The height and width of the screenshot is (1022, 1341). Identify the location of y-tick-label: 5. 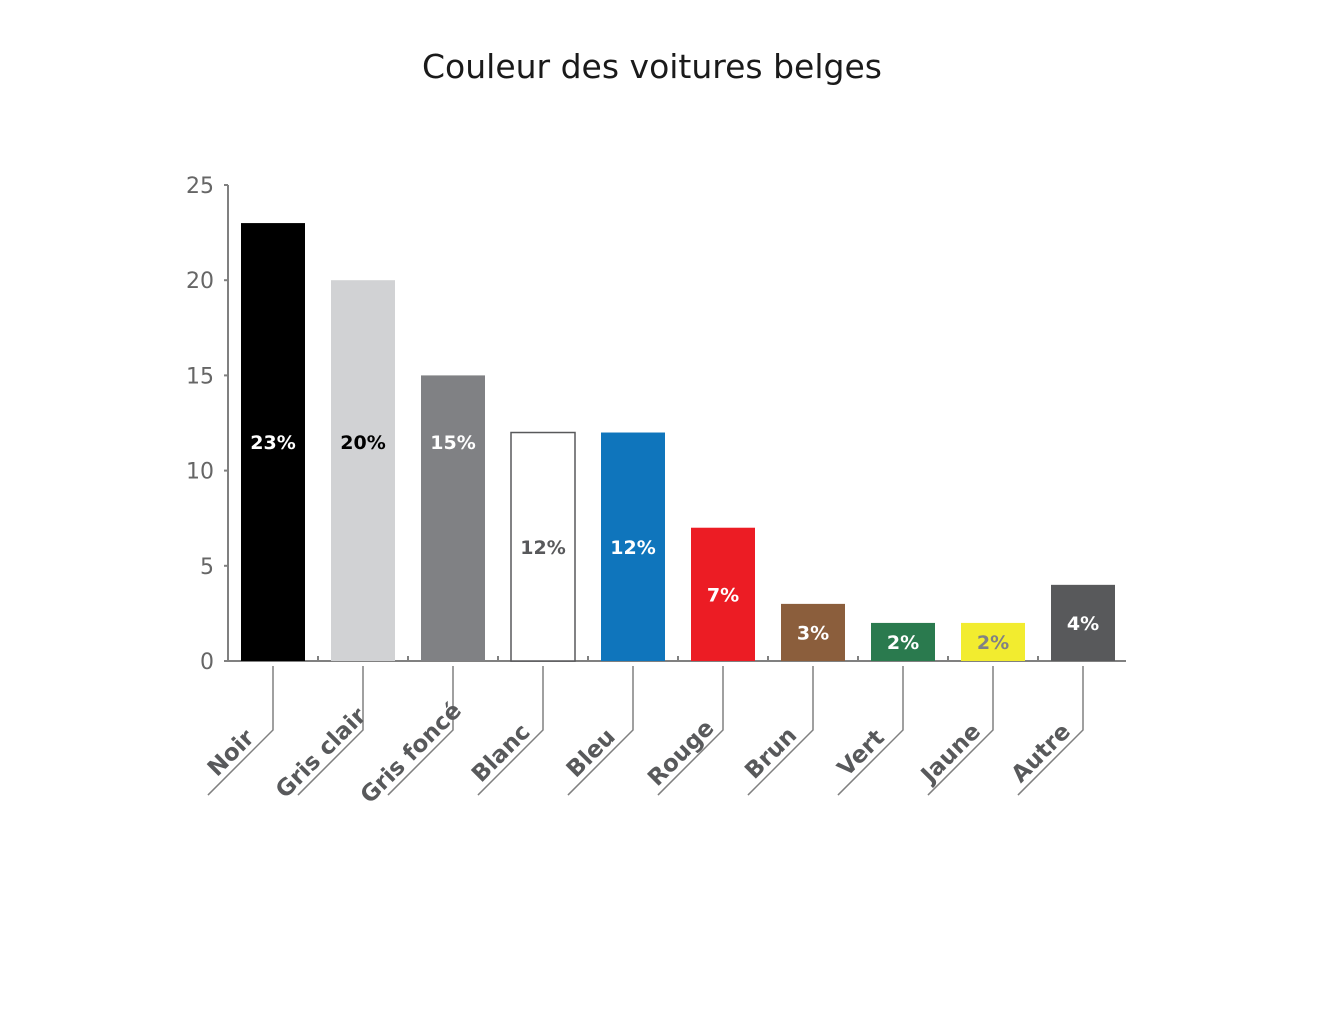
(207, 567).